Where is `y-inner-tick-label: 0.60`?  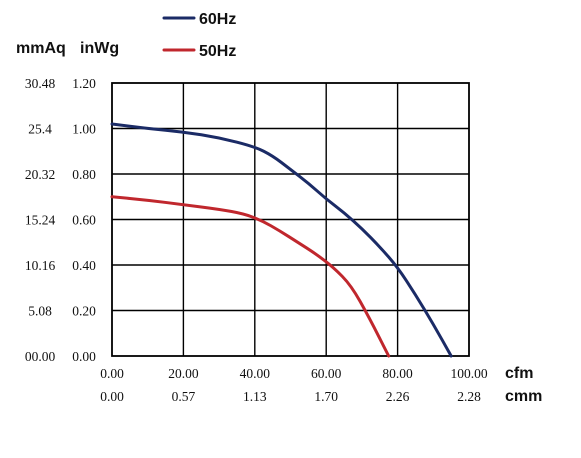 y-inner-tick-label: 0.60 is located at coordinates (84, 220).